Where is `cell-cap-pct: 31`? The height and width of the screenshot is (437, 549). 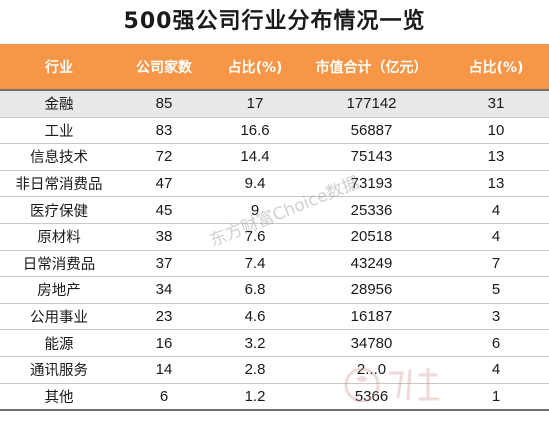 cell-cap-pct: 31 is located at coordinates (496, 103).